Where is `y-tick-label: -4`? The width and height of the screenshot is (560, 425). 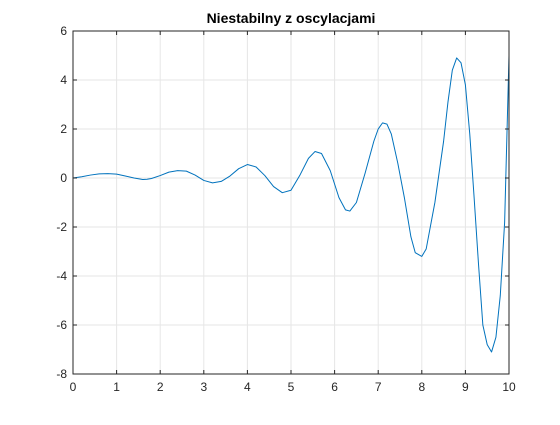
y-tick-label: -4 is located at coordinates (61, 276).